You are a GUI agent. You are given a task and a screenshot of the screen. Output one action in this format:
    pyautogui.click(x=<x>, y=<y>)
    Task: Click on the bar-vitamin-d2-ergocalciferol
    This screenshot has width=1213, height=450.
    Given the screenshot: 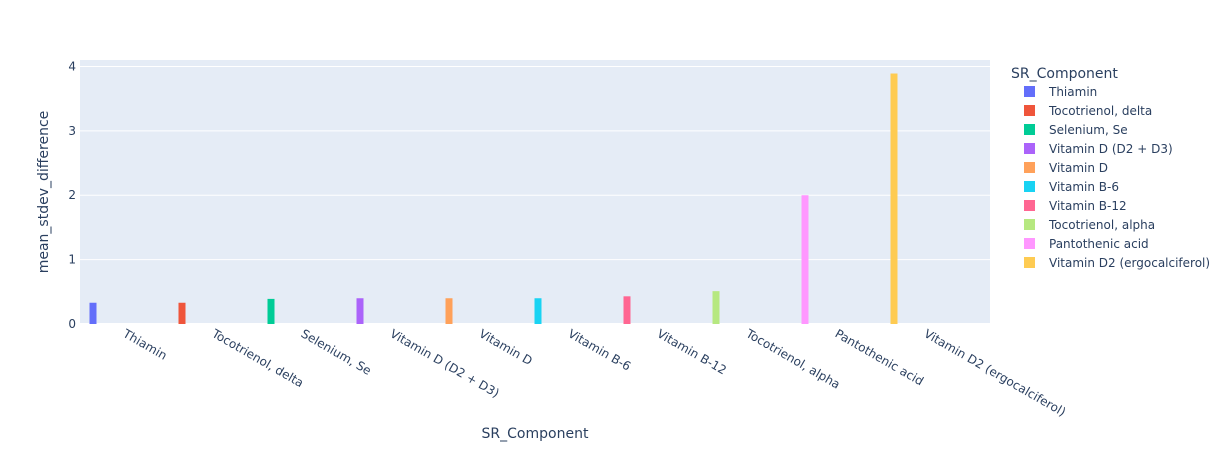 What is the action you would take?
    pyautogui.click(x=894, y=199)
    